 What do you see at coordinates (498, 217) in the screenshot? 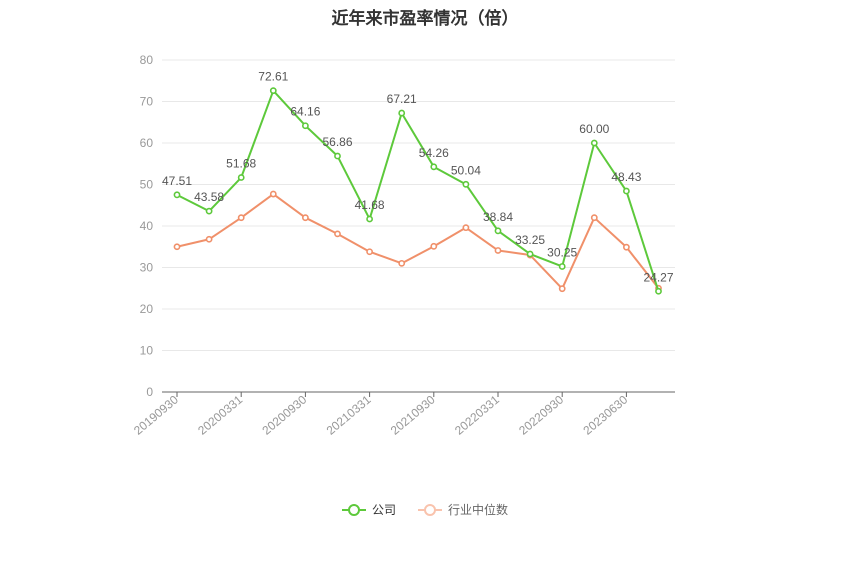
I see `data-label-company: 38.84` at bounding box center [498, 217].